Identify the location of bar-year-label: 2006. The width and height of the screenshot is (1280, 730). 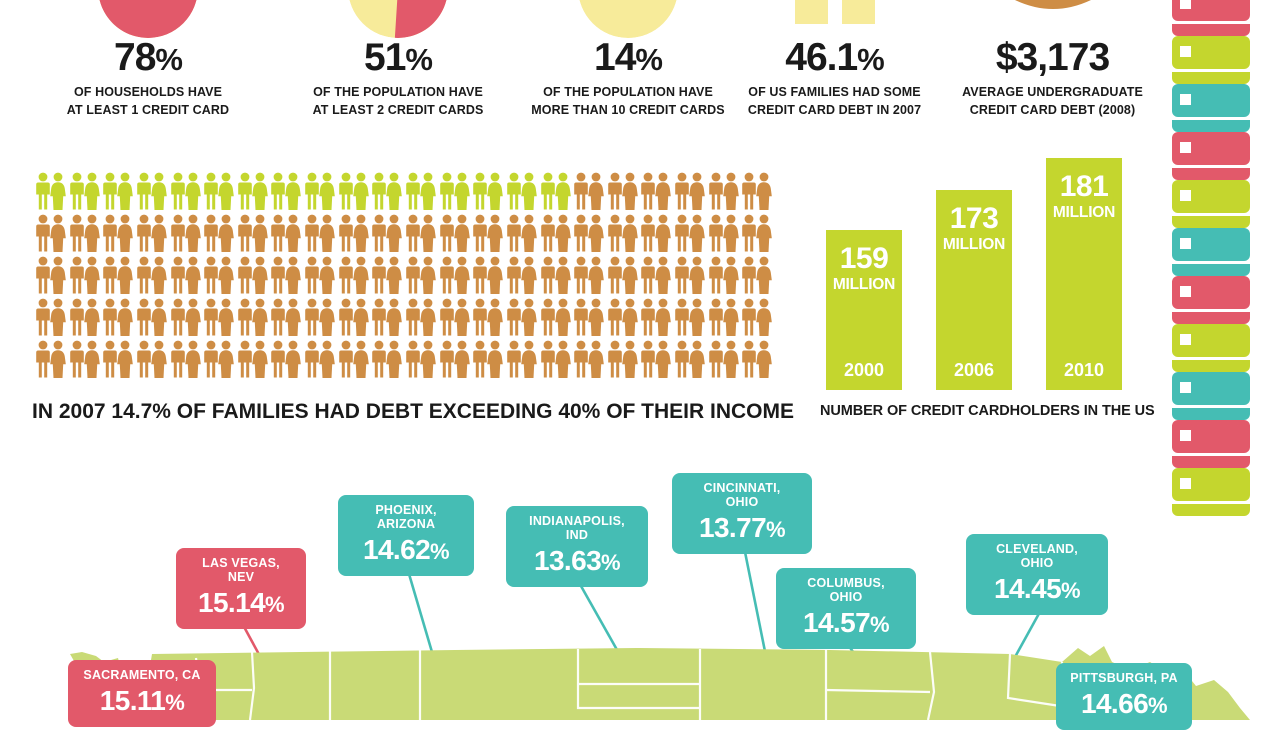
(974, 370).